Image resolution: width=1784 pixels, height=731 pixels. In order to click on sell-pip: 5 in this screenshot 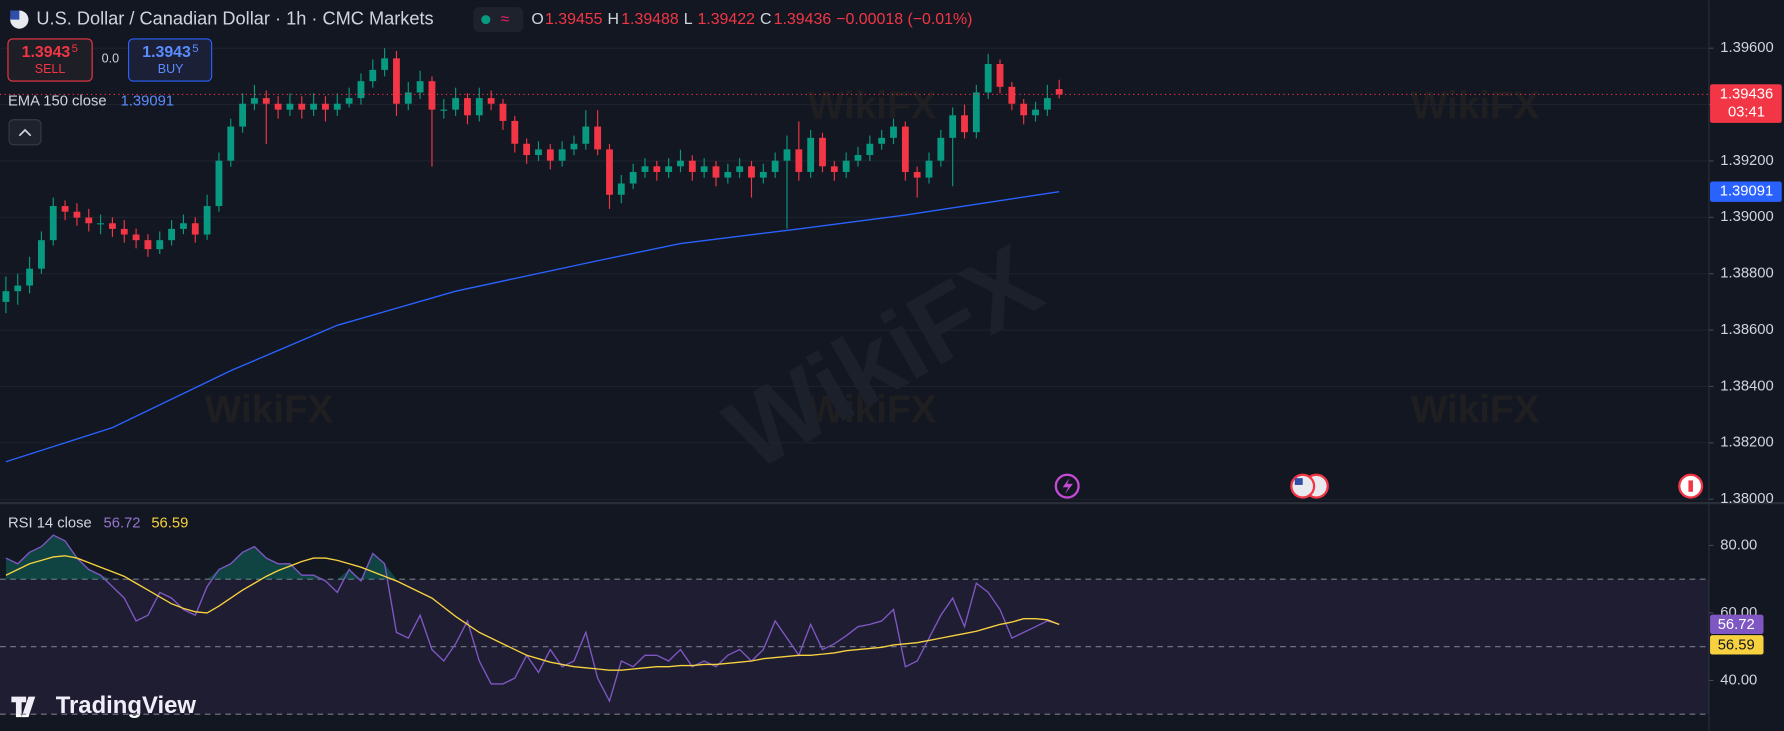, I will do `click(75, 49)`.